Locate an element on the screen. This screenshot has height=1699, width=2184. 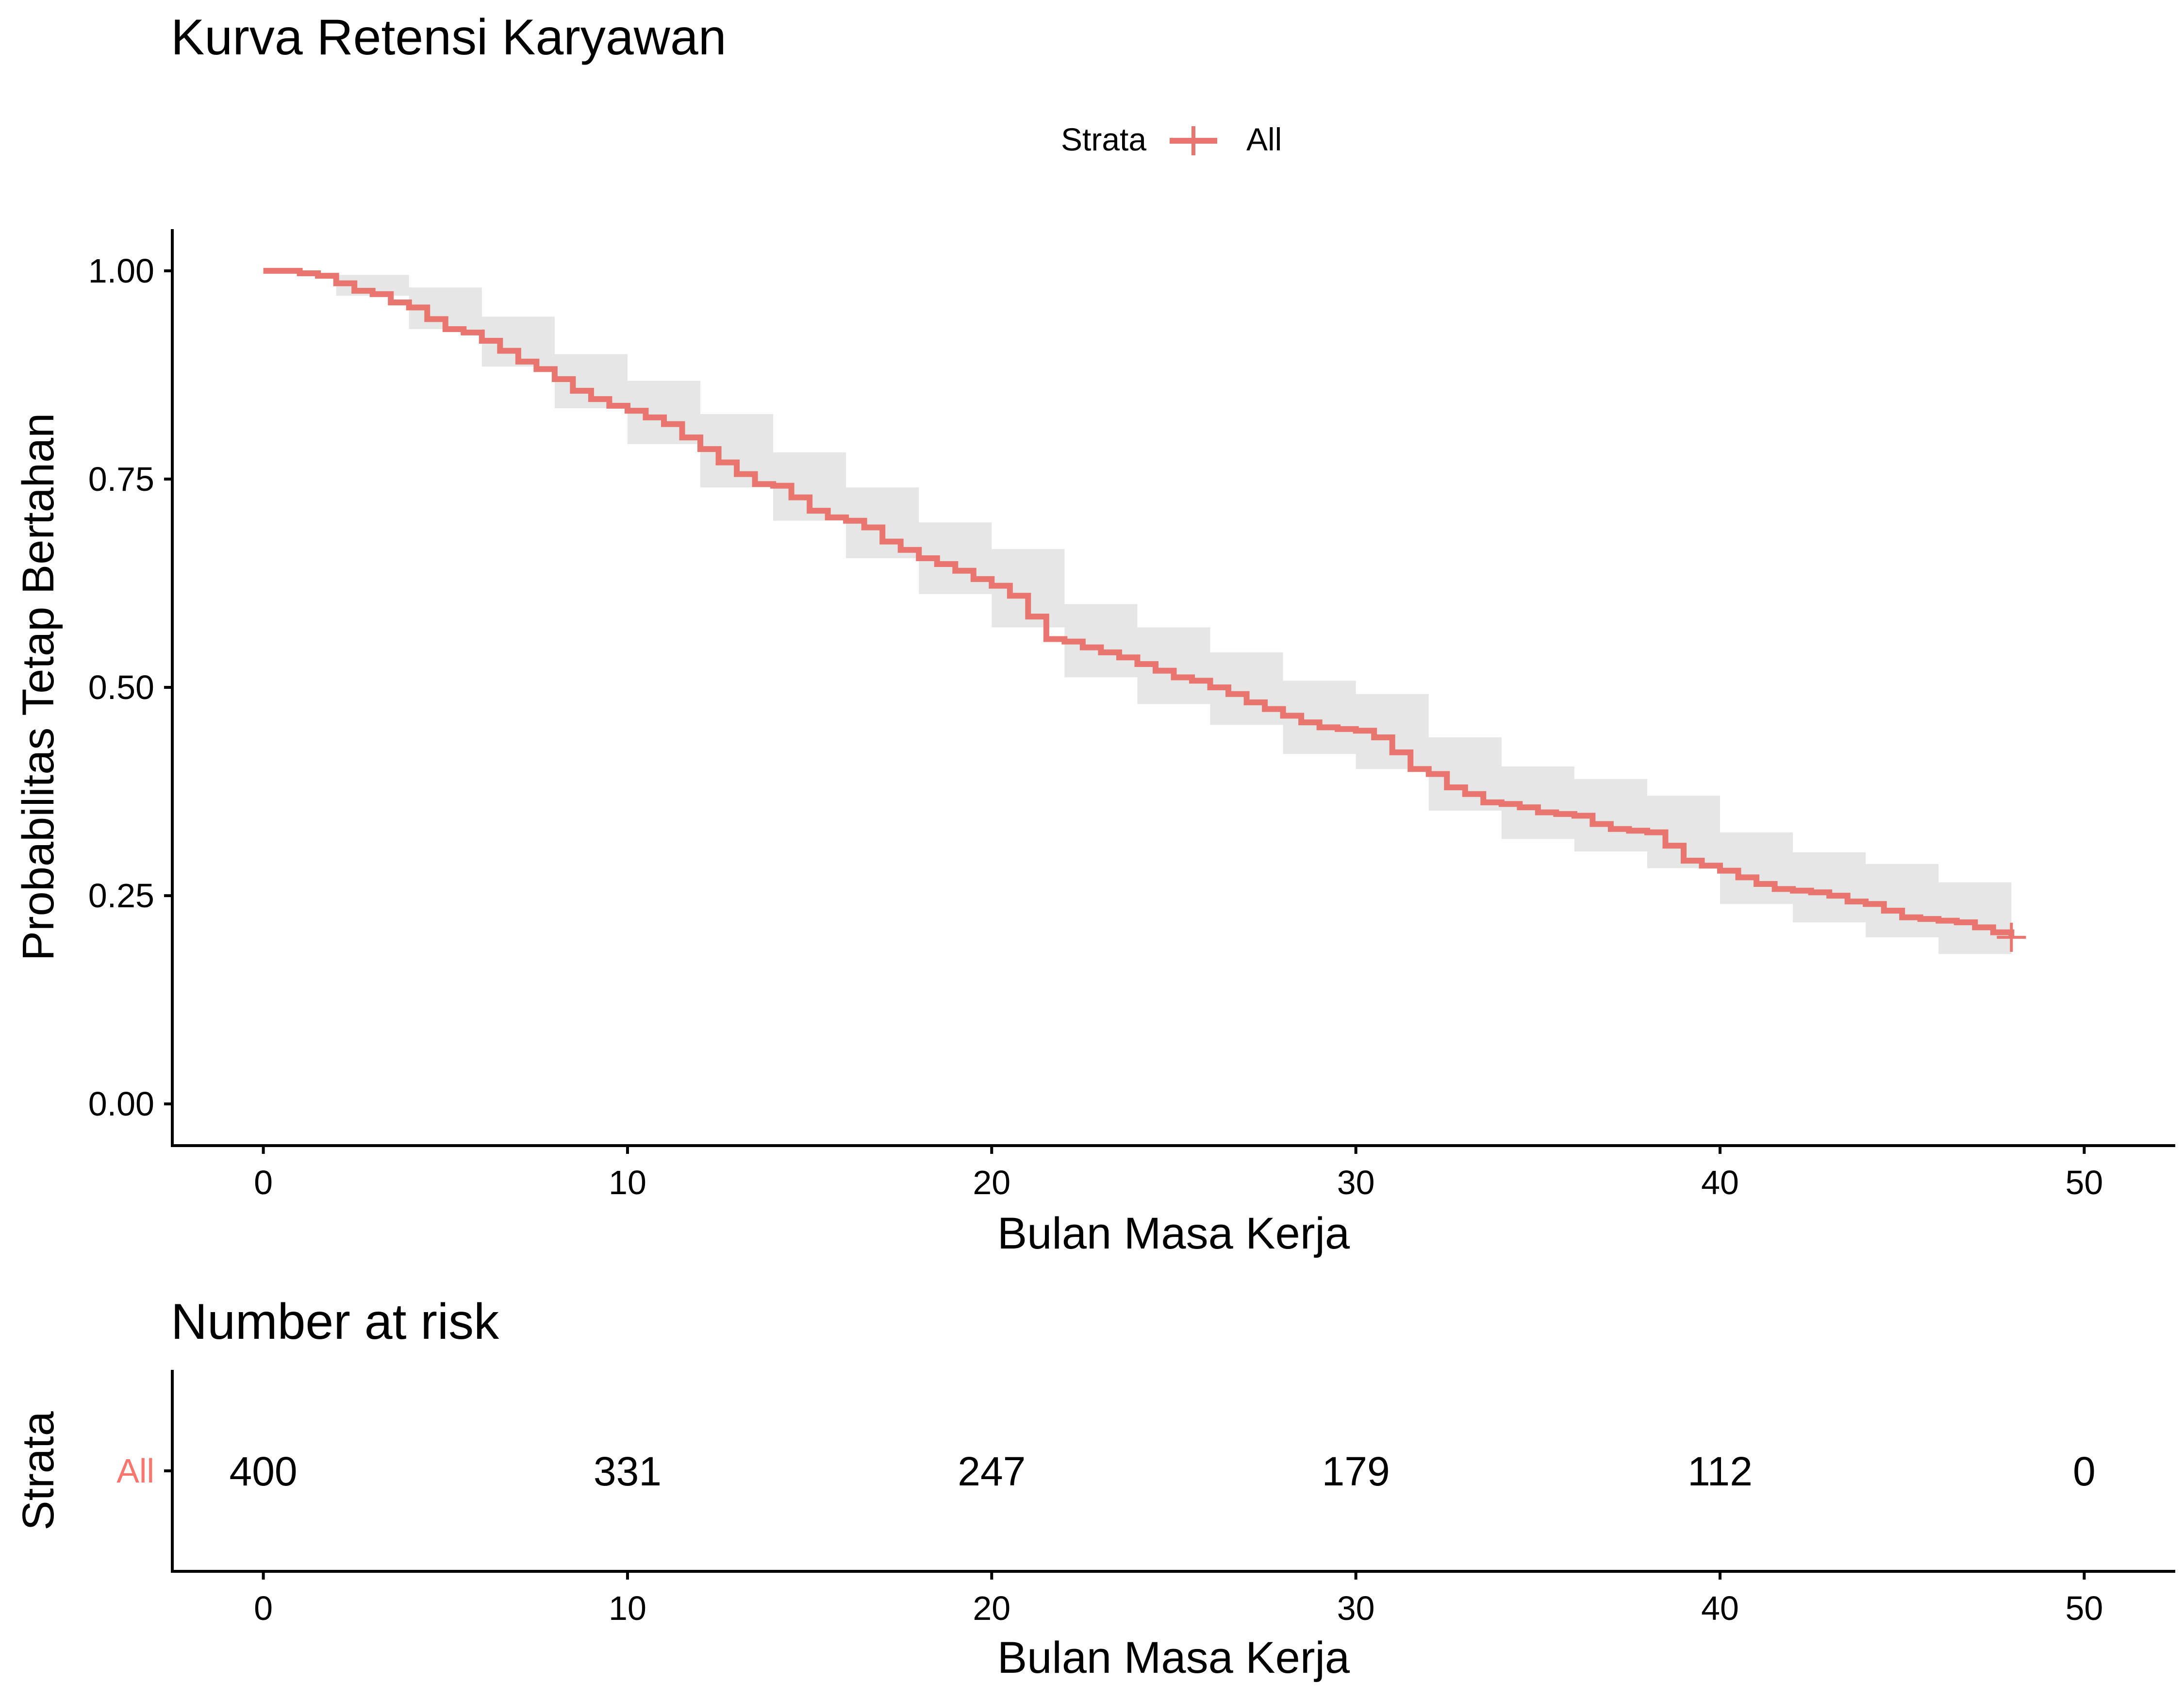
x-tick-label: 40 is located at coordinates (1720, 1182).